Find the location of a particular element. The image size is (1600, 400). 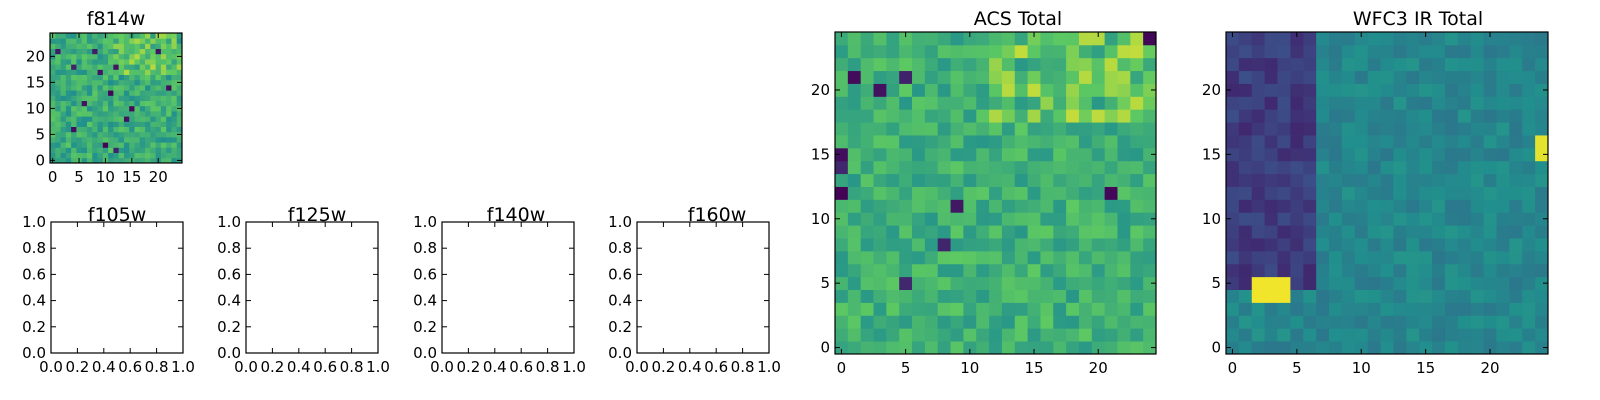

x-tick-label: 0.4 is located at coordinates (690, 367).